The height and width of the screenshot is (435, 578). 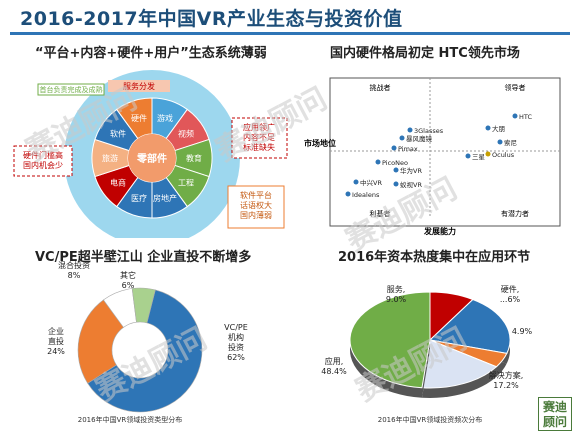 I want to click on label-potential: 有潜力者, so click(x=515, y=213).